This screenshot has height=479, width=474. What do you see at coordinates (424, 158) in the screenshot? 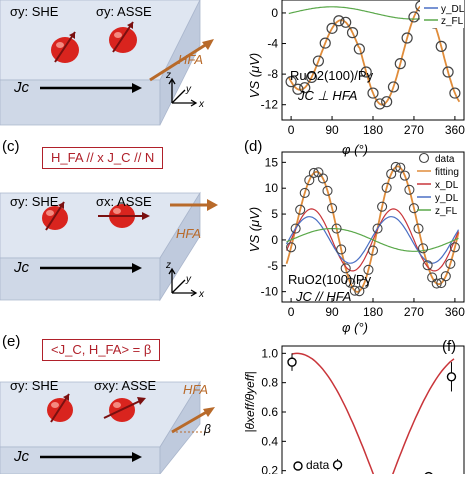
I see `chart-d-legend-marker` at bounding box center [424, 158].